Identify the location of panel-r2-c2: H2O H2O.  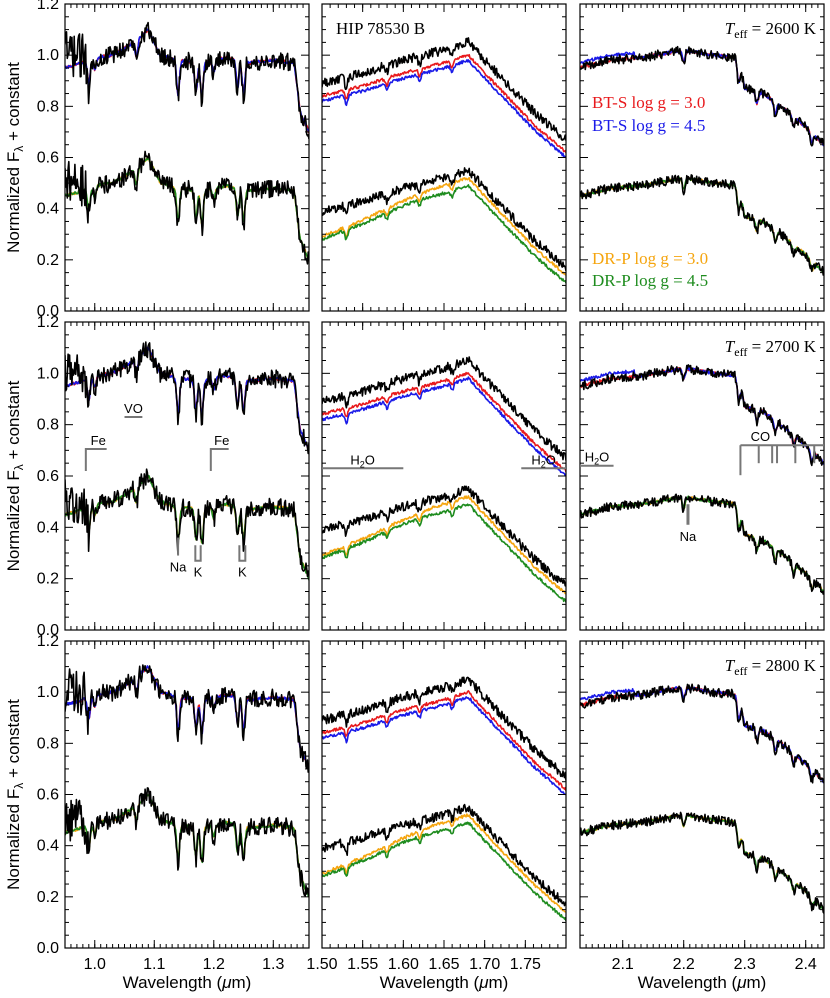
(444, 476).